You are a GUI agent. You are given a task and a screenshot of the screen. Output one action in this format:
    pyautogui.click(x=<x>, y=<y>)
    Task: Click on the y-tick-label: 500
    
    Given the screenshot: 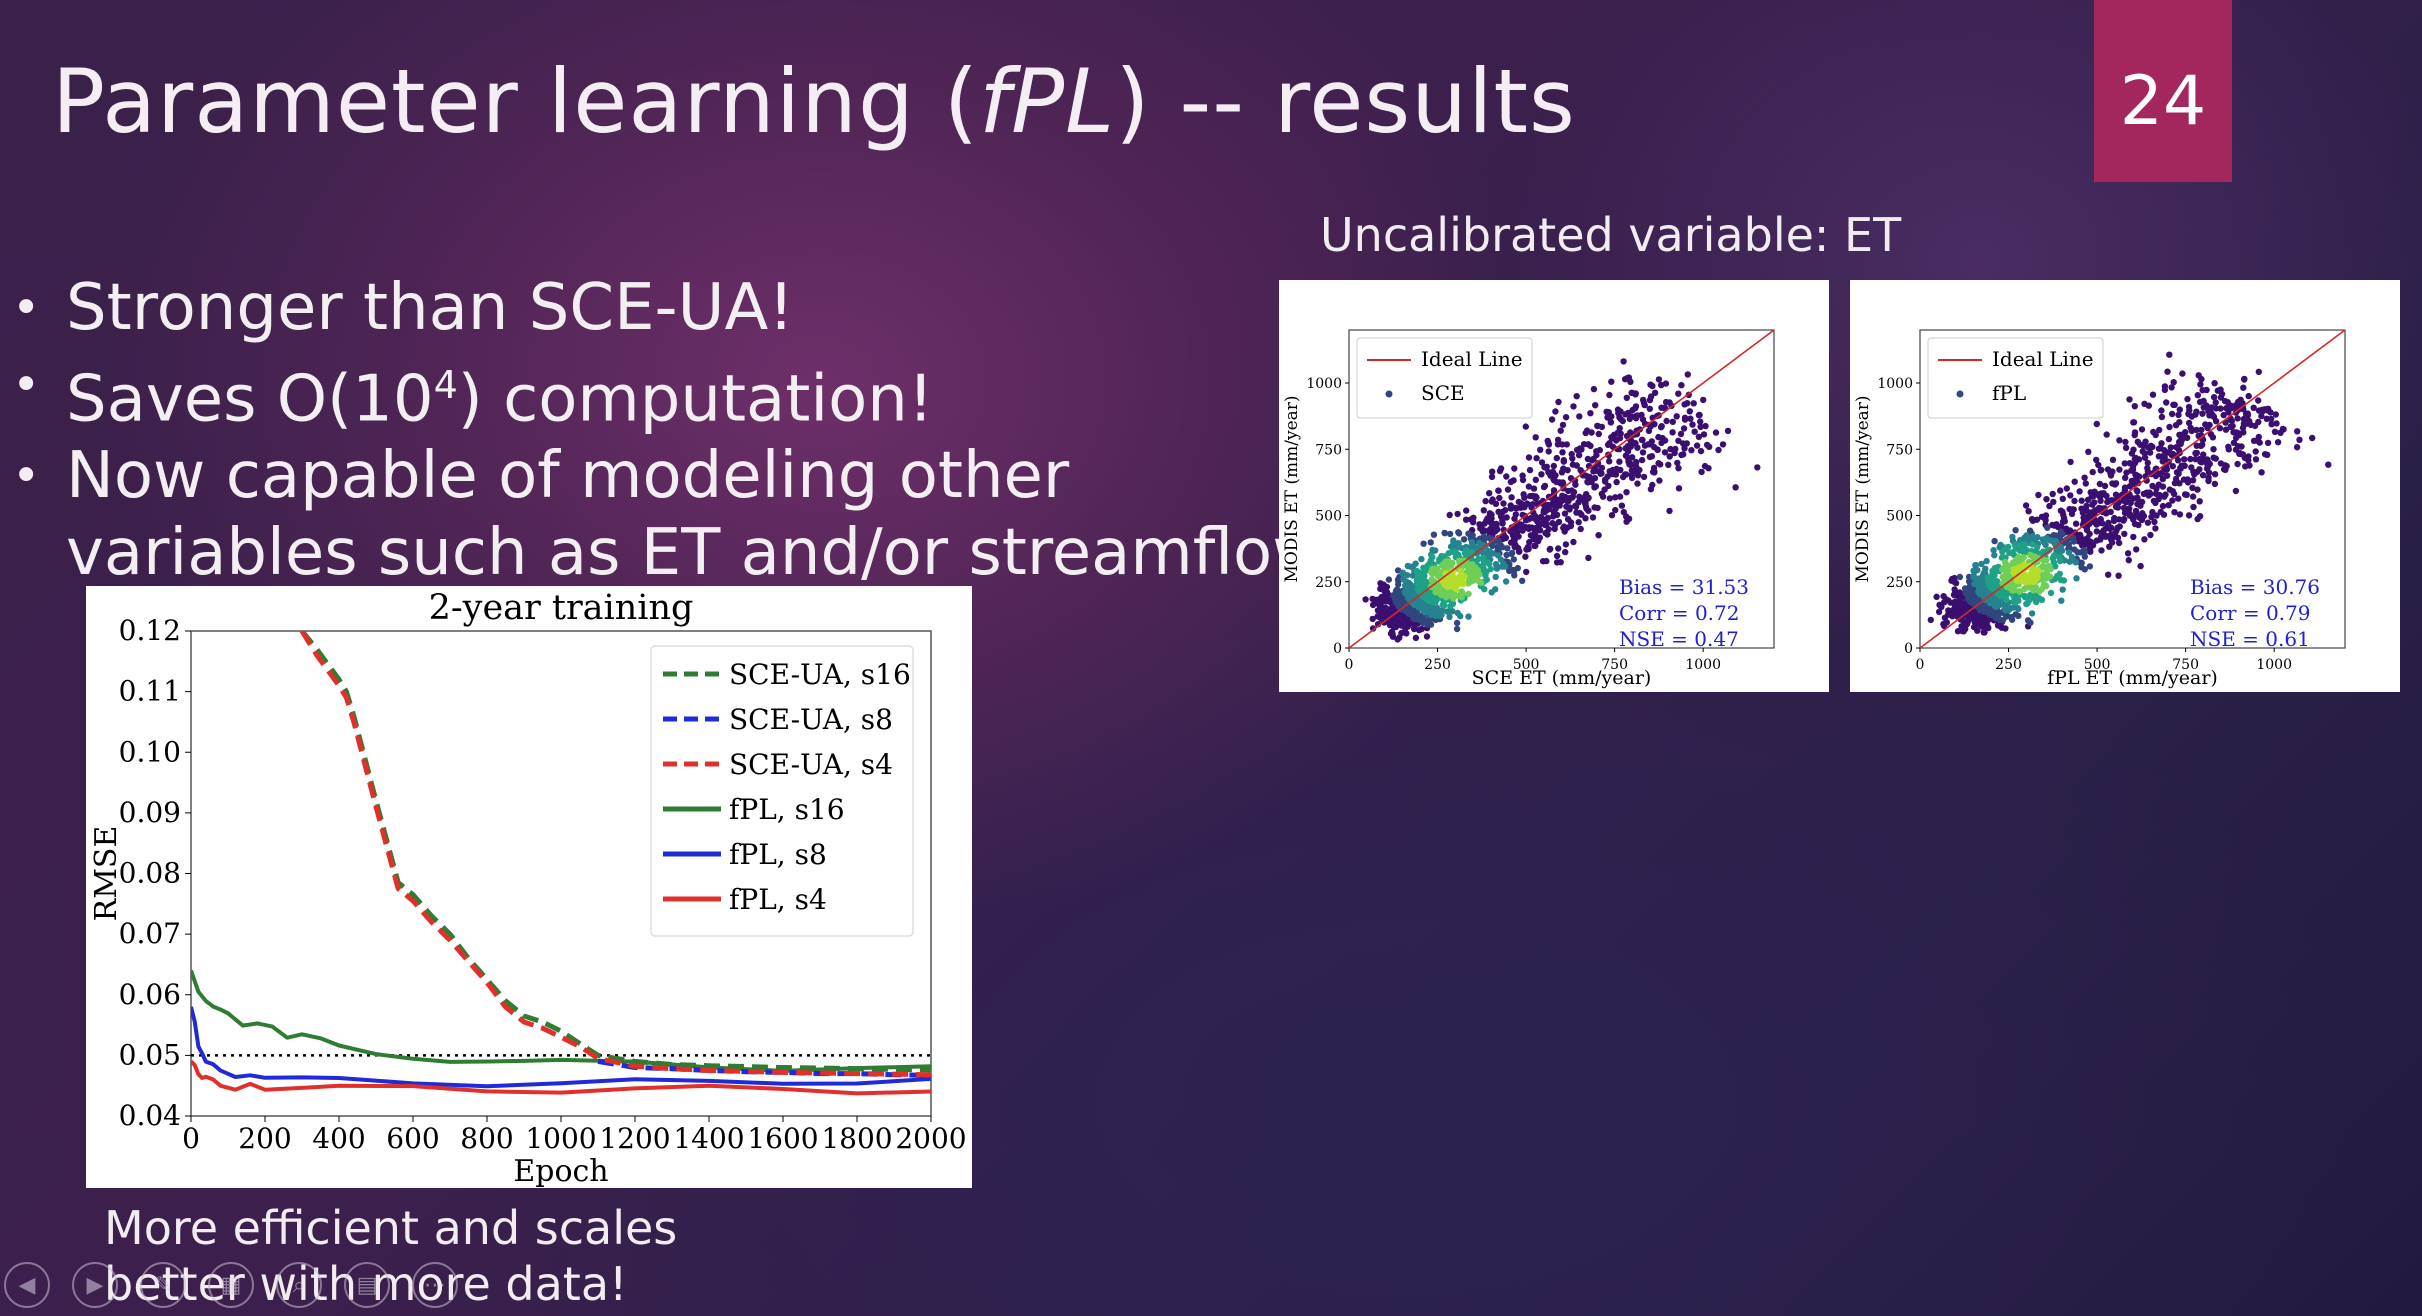 What is the action you would take?
    pyautogui.click(x=1328, y=517)
    